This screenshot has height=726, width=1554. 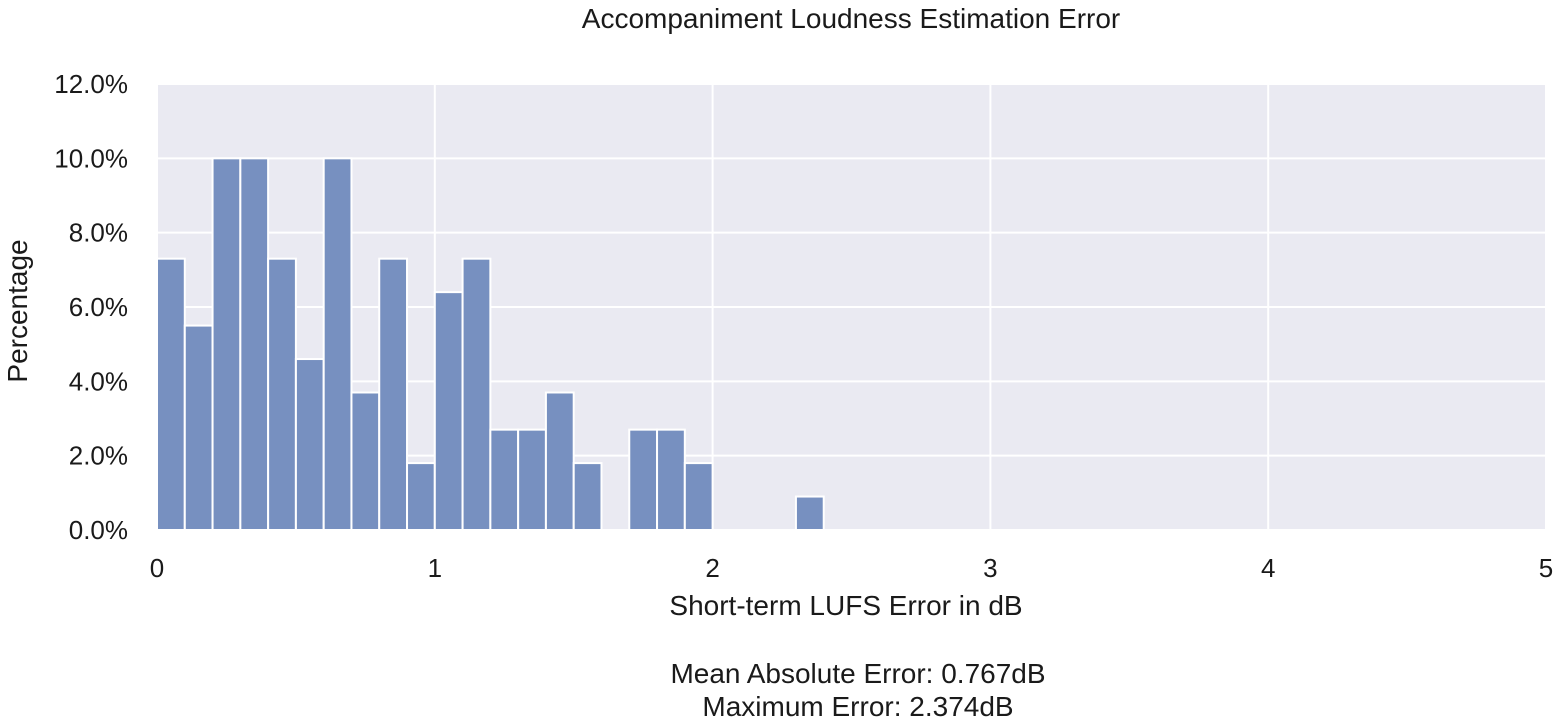 I want to click on y-axis-label: Percentage, so click(x=17, y=310).